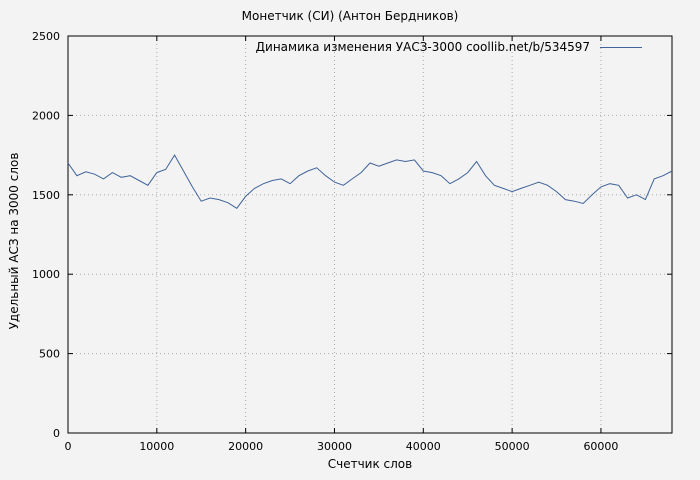 This screenshot has height=480, width=700. What do you see at coordinates (49, 354) in the screenshot?
I see `svg-text: 500` at bounding box center [49, 354].